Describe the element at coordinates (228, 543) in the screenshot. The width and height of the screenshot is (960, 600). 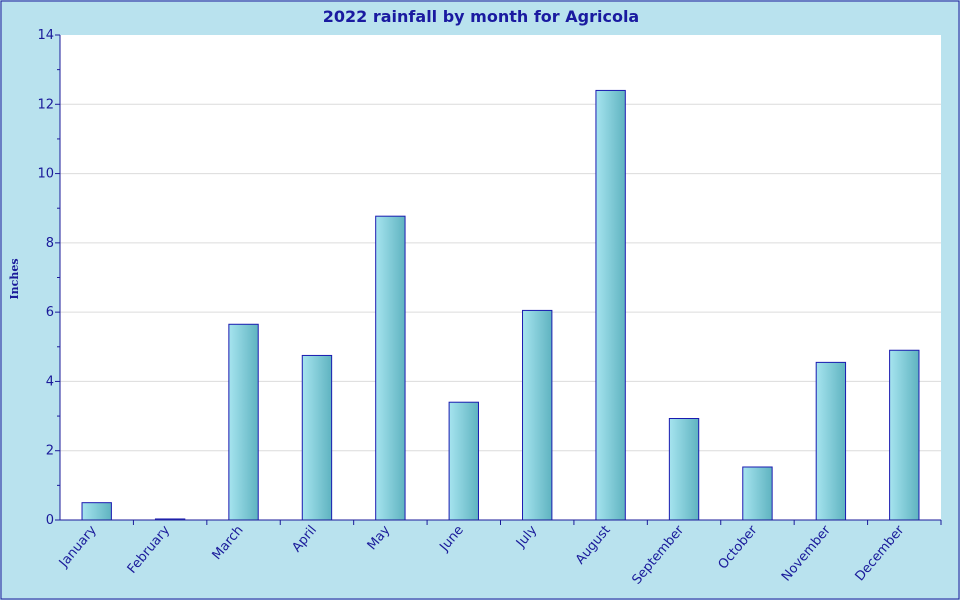
I see `x-tick-label: March` at that location.